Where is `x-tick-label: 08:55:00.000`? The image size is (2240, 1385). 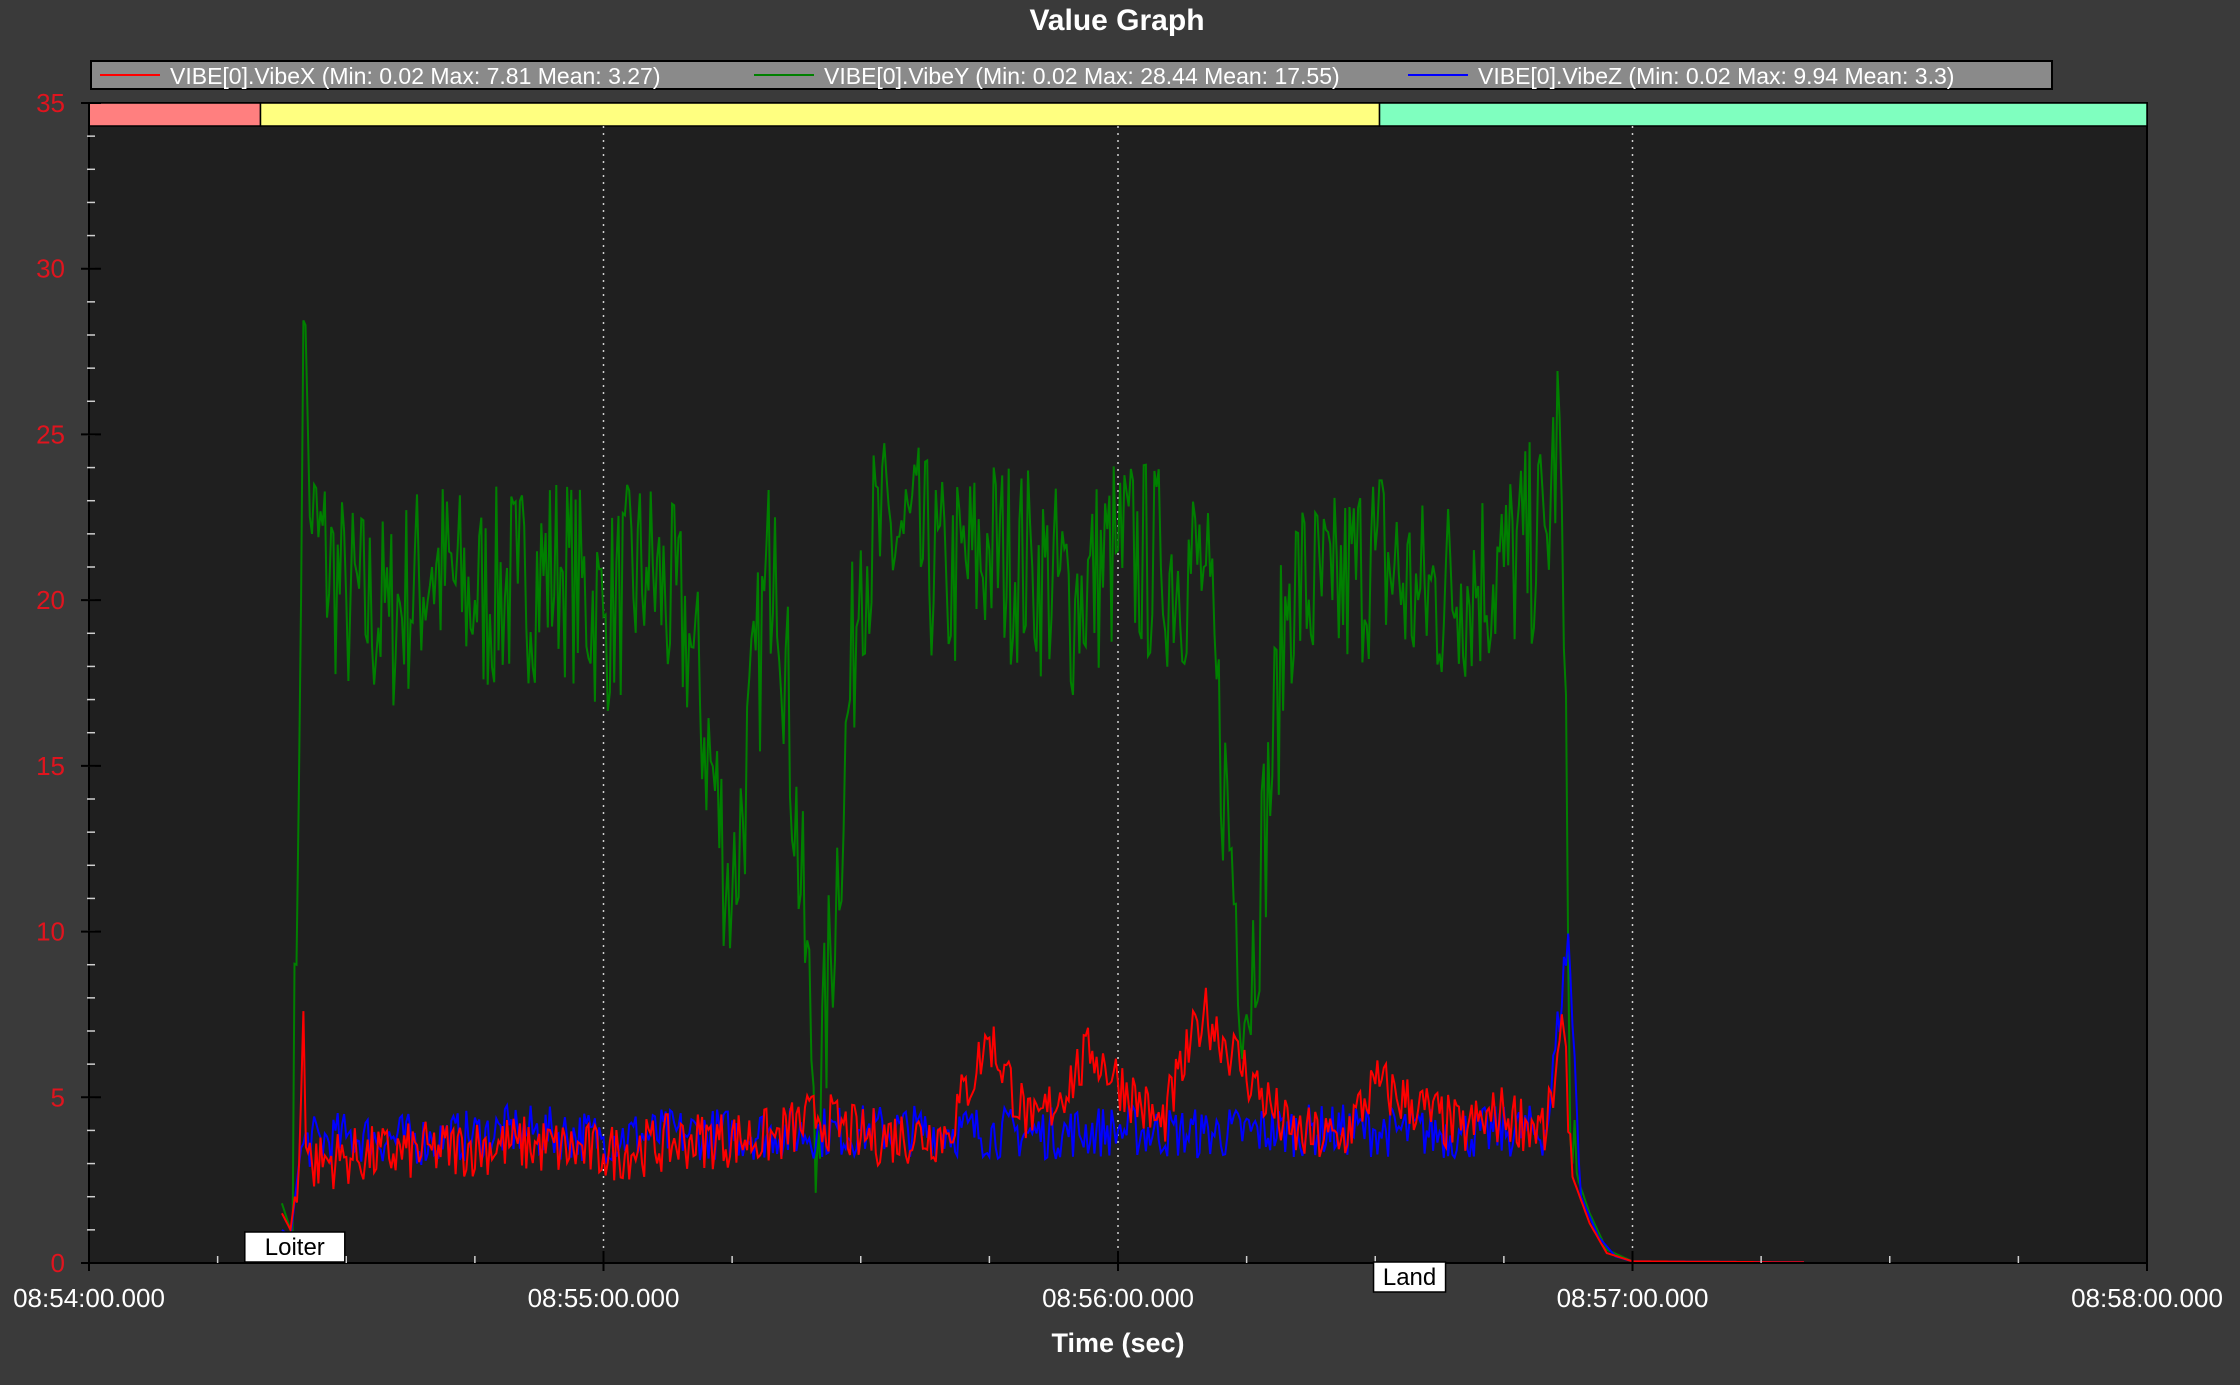 x-tick-label: 08:55:00.000 is located at coordinates (604, 1298).